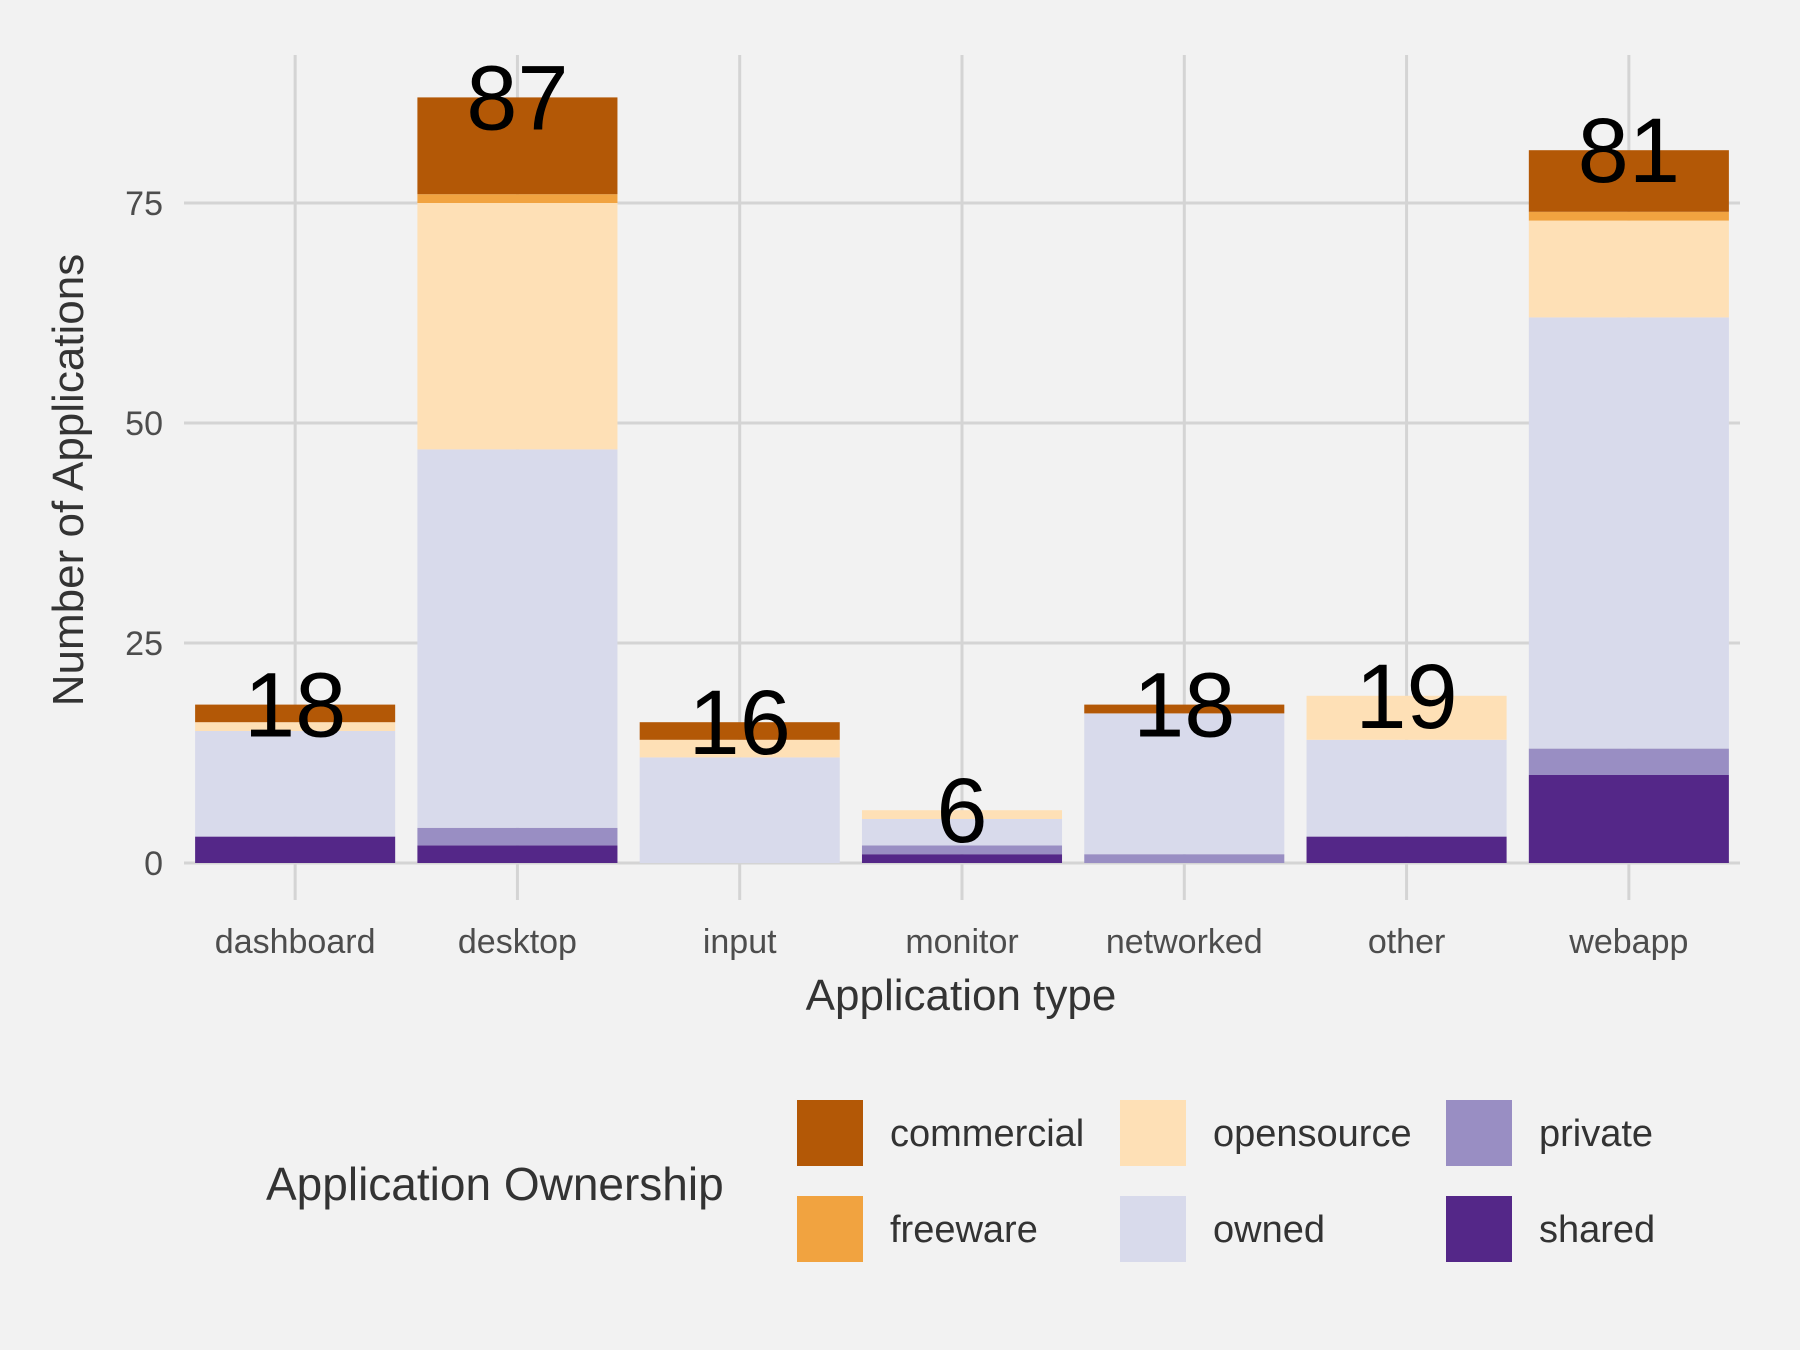 This screenshot has height=1350, width=1800. What do you see at coordinates (987, 1134) in the screenshot?
I see `legend-label: commercial` at bounding box center [987, 1134].